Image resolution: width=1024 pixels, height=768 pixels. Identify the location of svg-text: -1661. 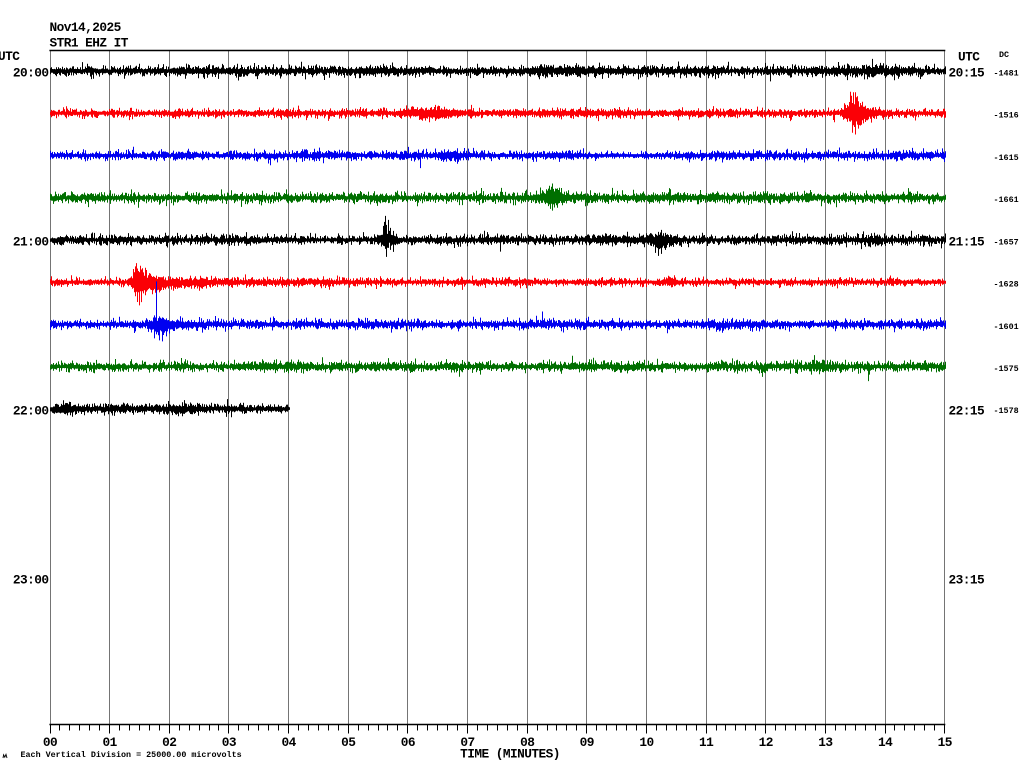
(1006, 200).